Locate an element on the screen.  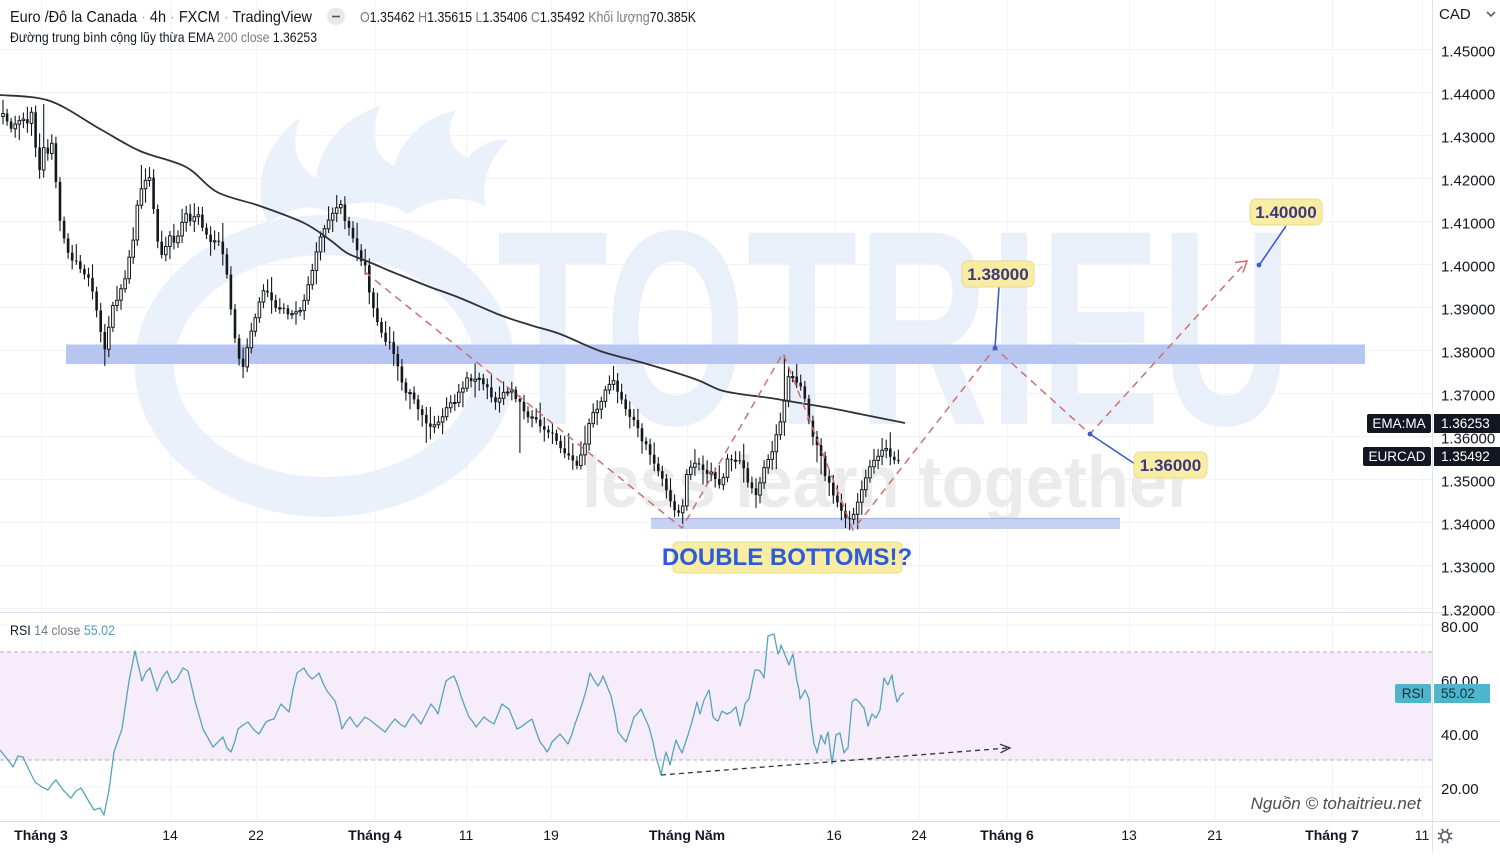
svg-text: 13 is located at coordinates (1129, 835).